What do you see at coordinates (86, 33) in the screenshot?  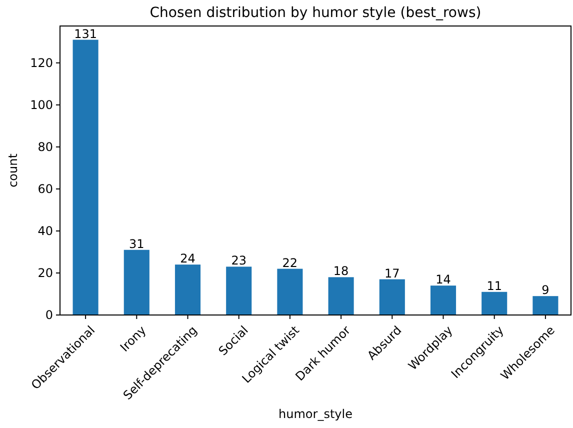 I see `data-label: 131` at bounding box center [86, 33].